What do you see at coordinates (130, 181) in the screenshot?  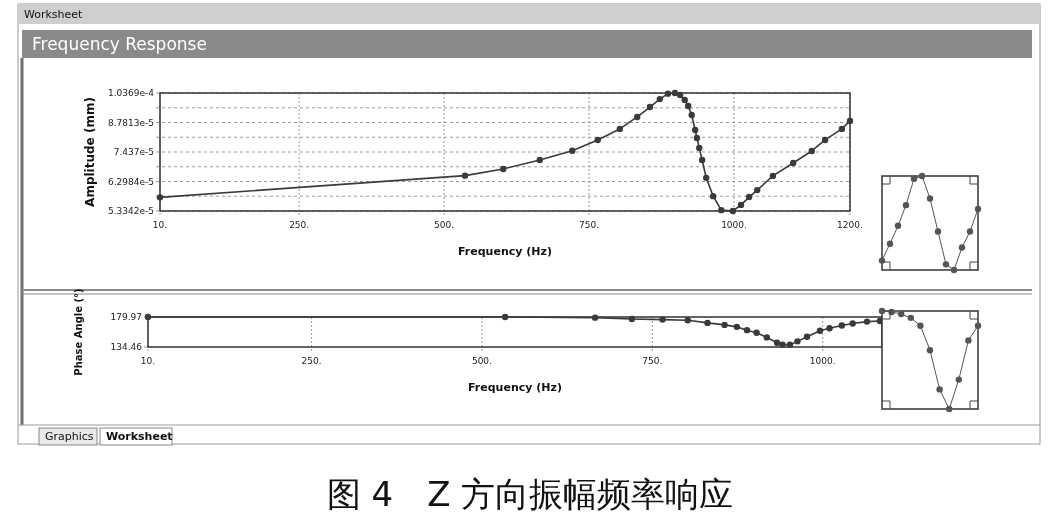 I see `y-tick-label: 6.2984e-5` at bounding box center [130, 181].